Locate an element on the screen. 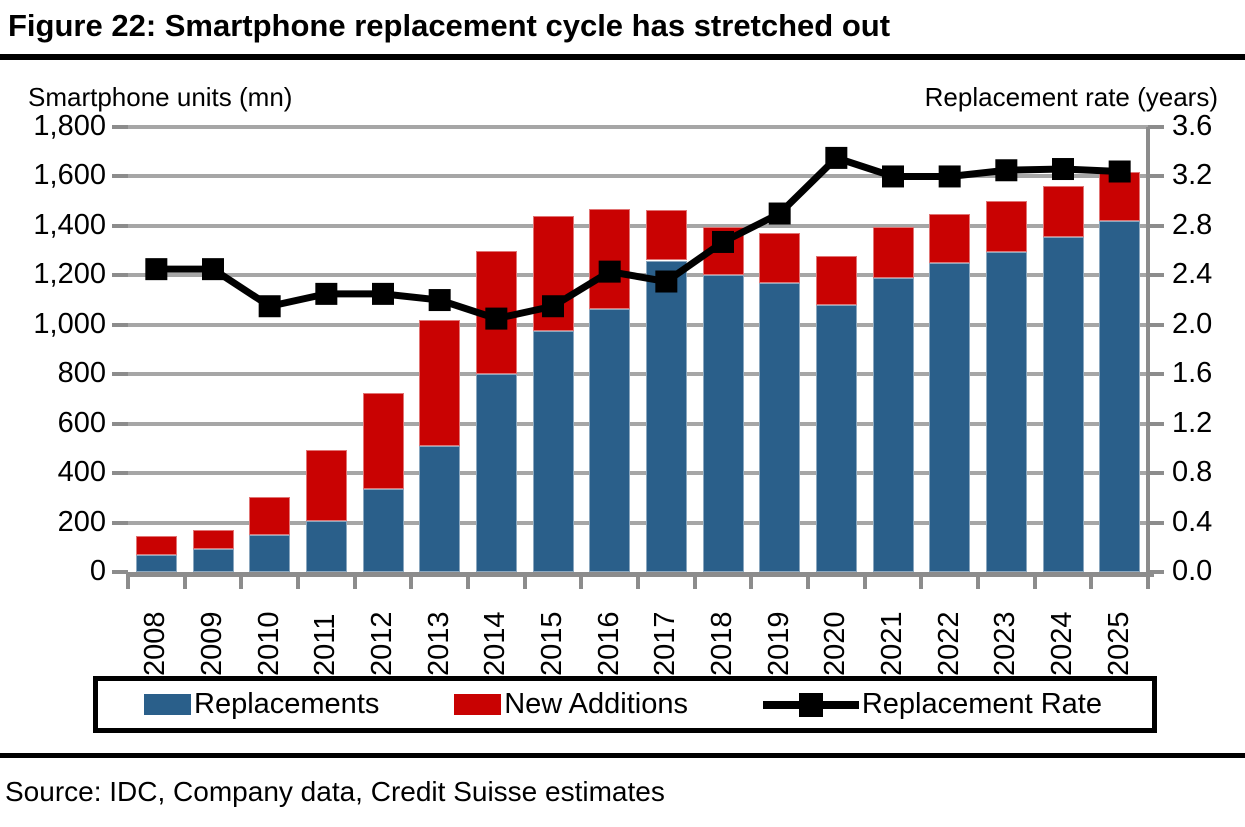  bar-segment-new-additions-2021 is located at coordinates (893, 252).